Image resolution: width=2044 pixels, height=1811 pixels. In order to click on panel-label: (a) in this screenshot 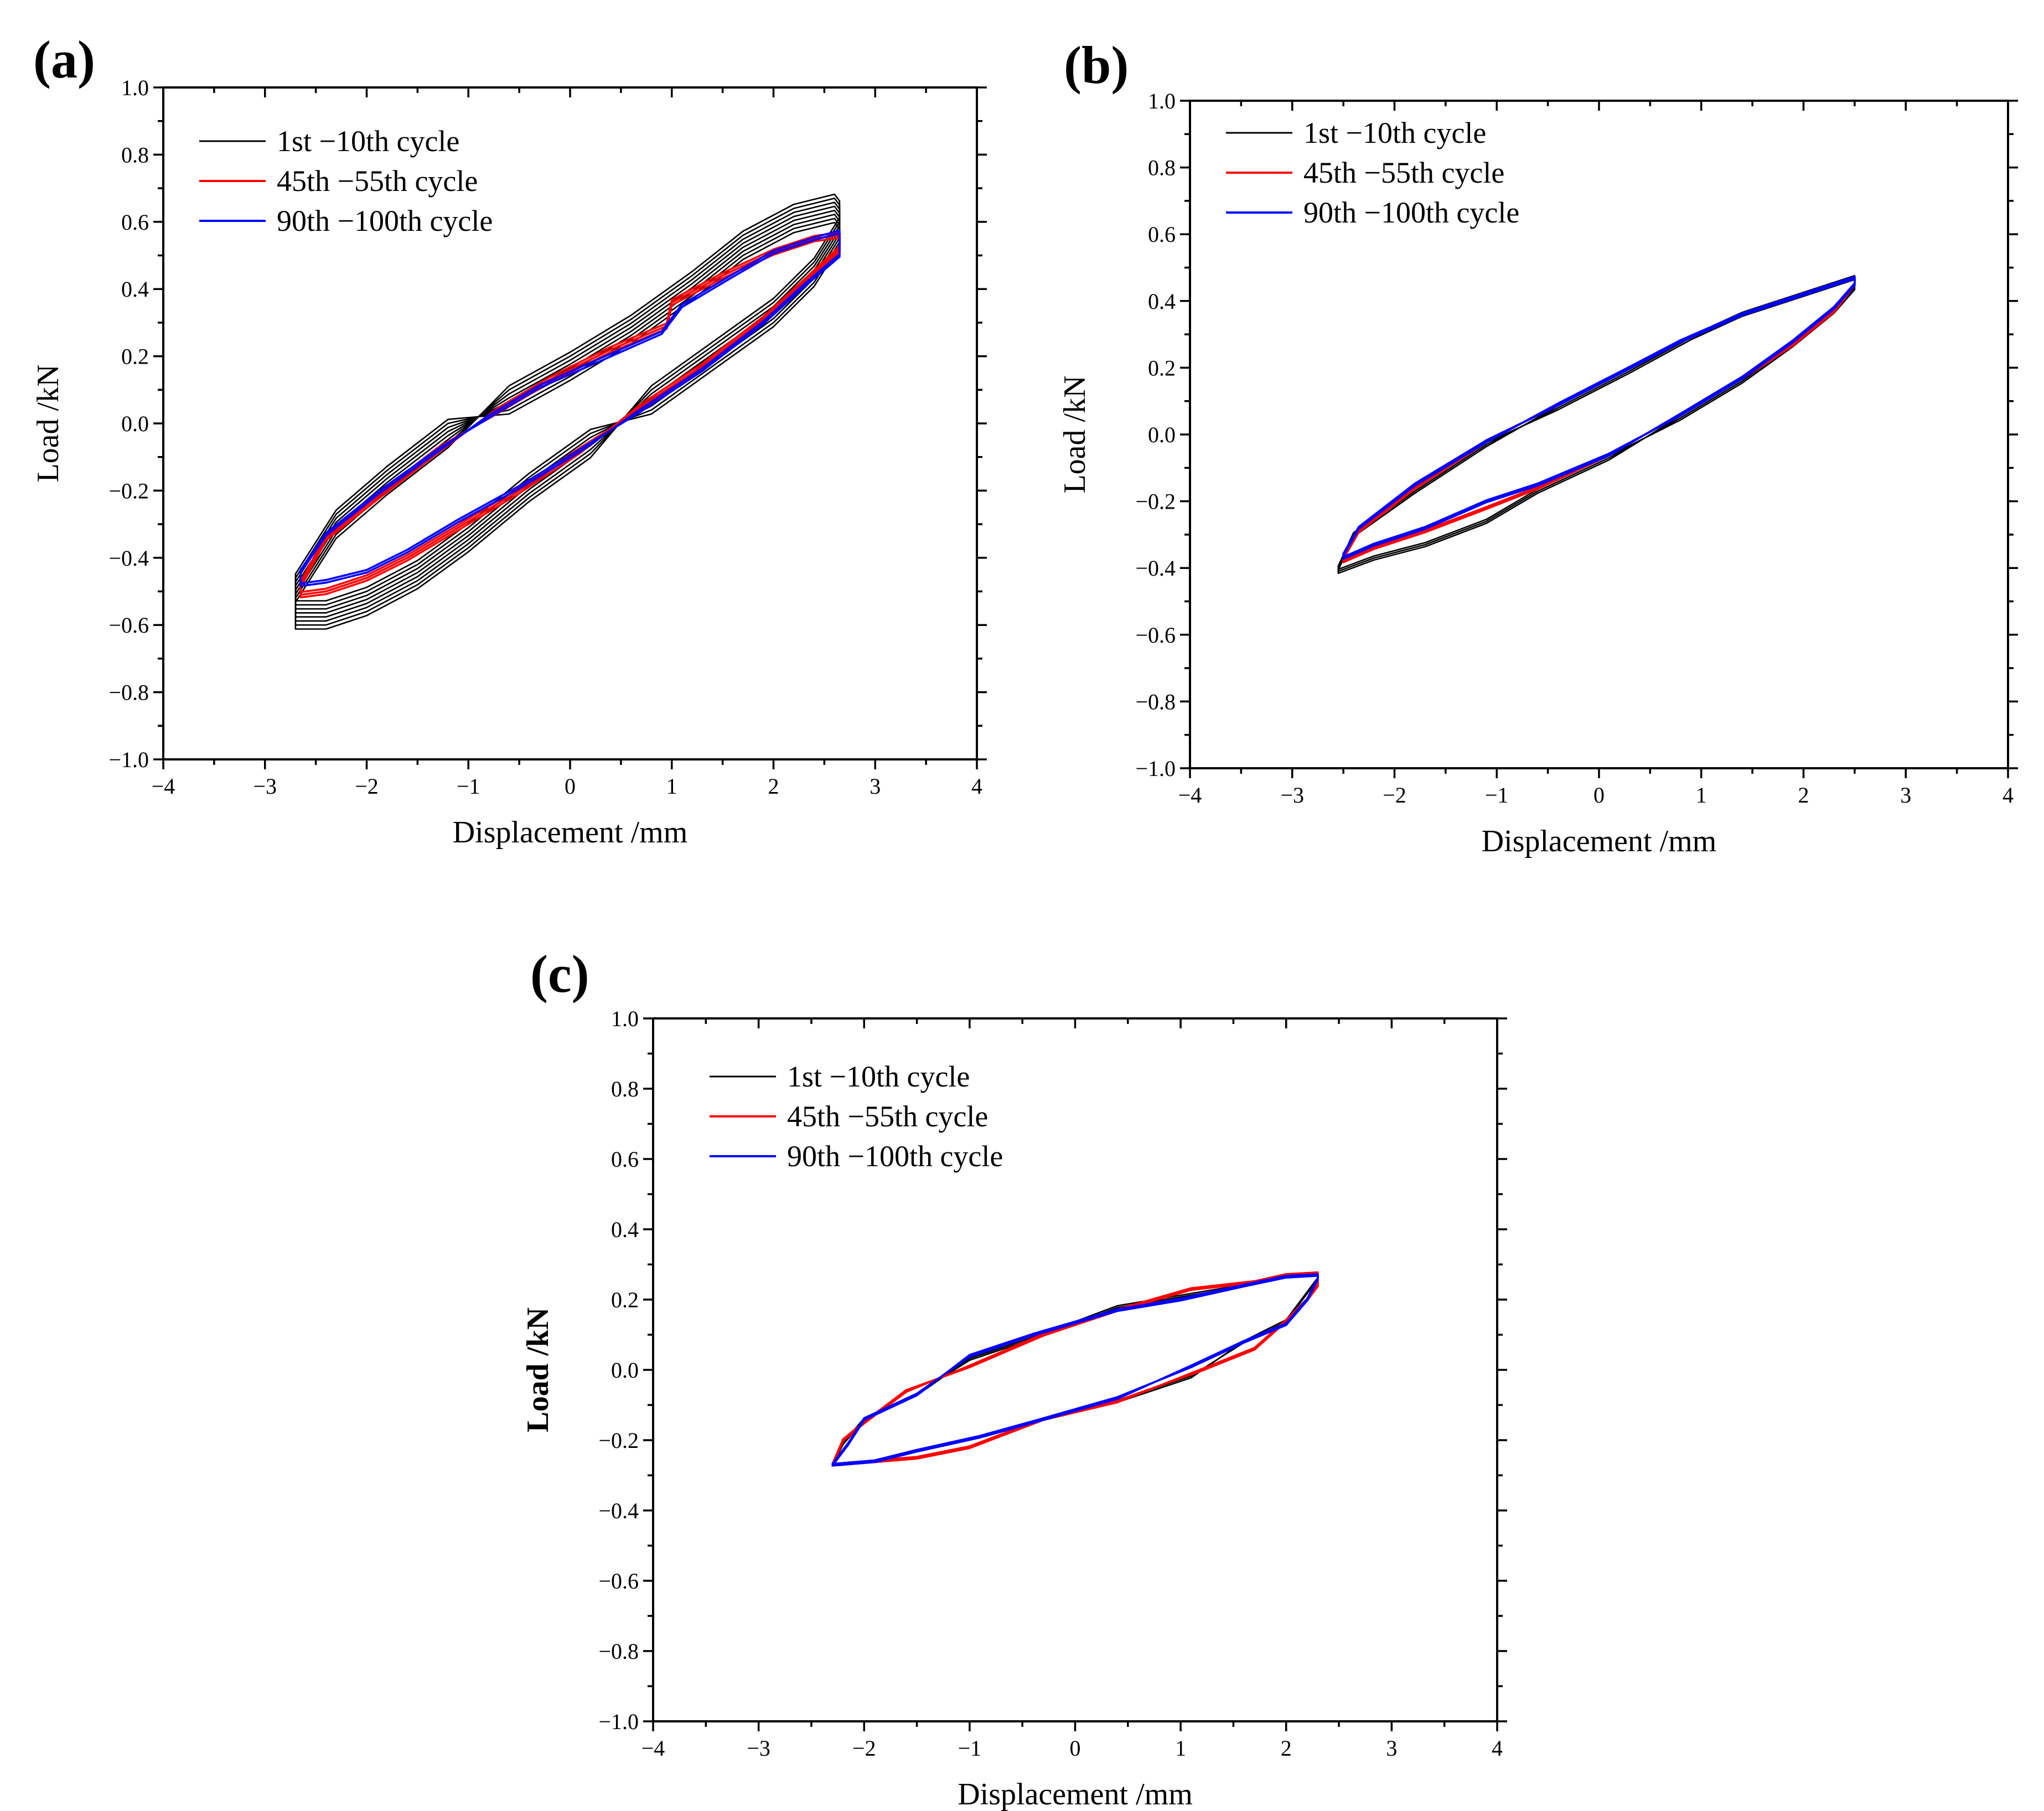, I will do `click(64, 59)`.